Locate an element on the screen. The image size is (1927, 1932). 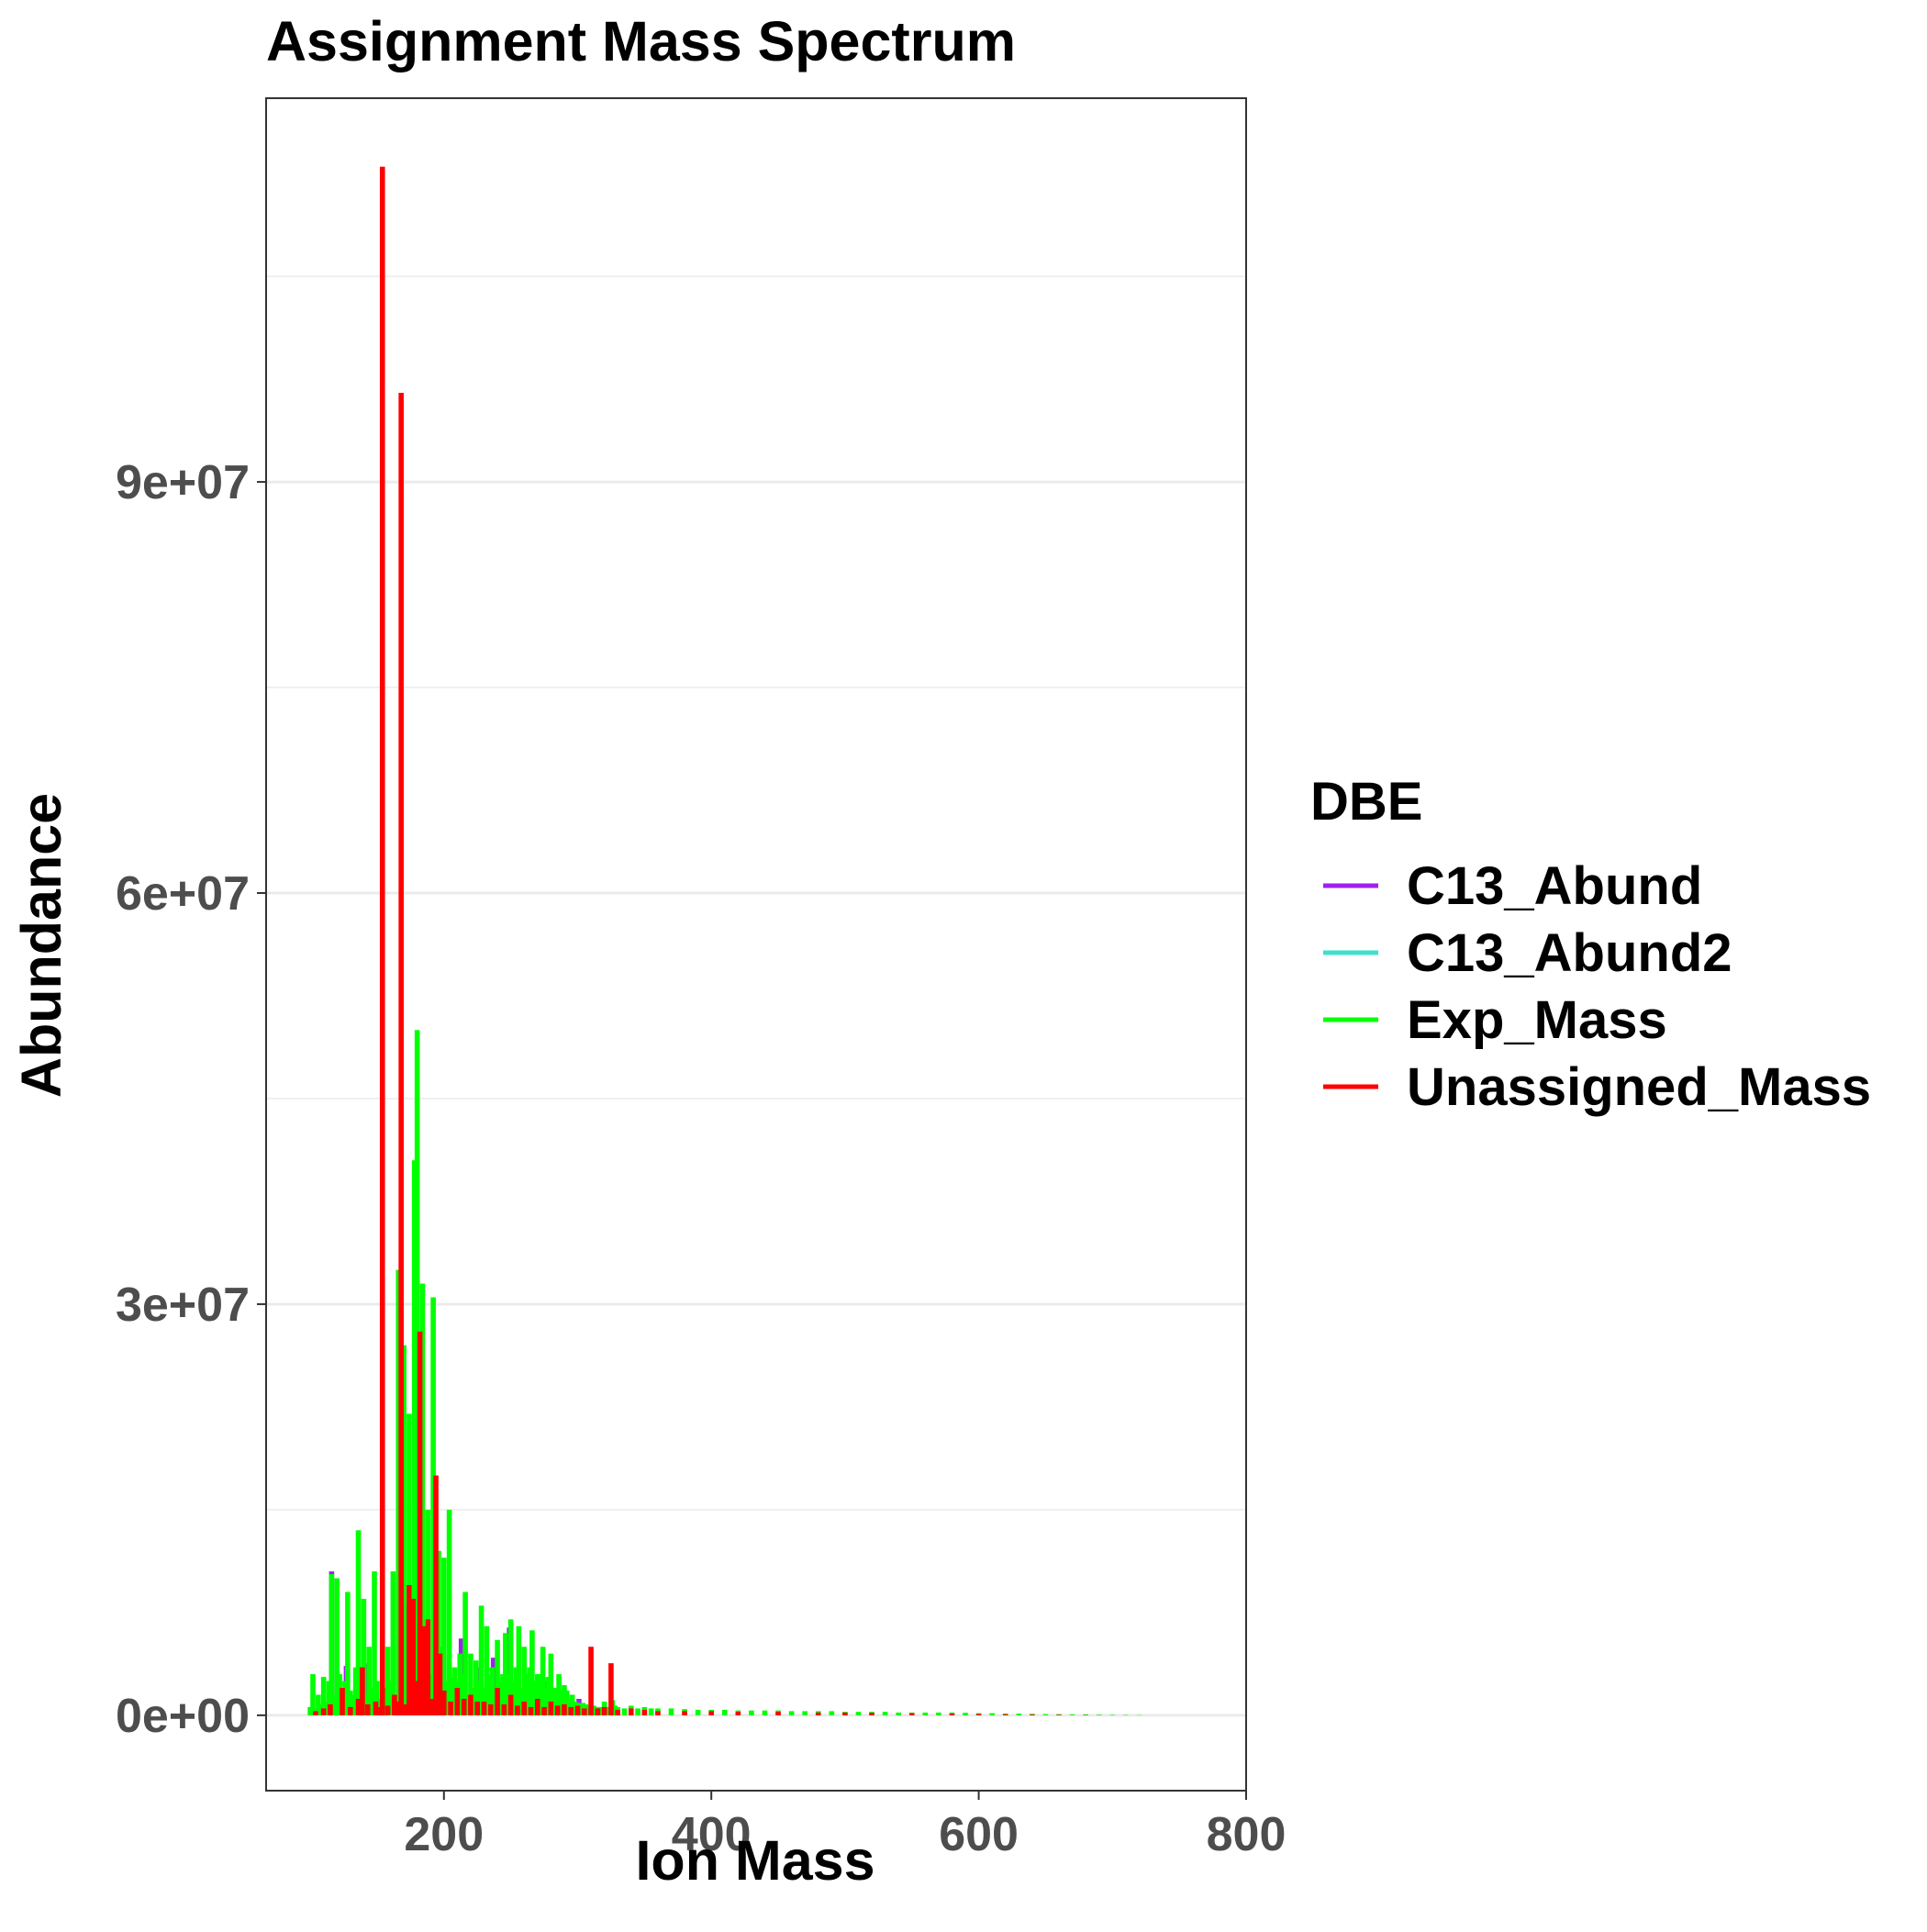
x-tick-label: 800 is located at coordinates (1247, 1834).